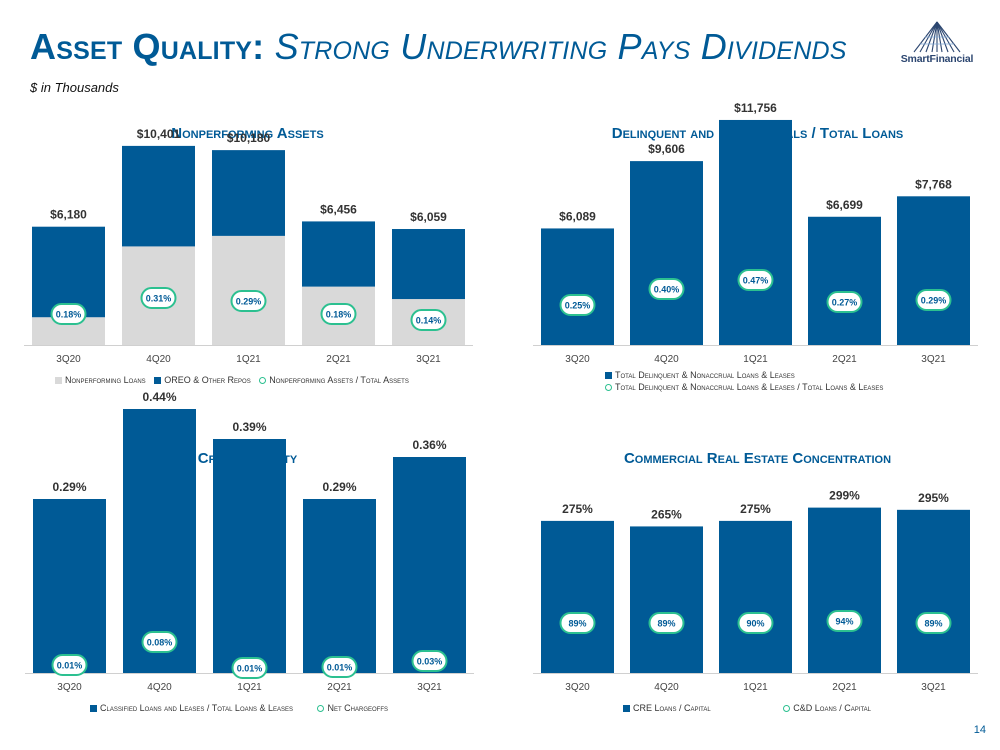  Describe the element at coordinates (757, 458) in the screenshot. I see `chart-title-cre: Commercial Real Estate Concentration` at that location.